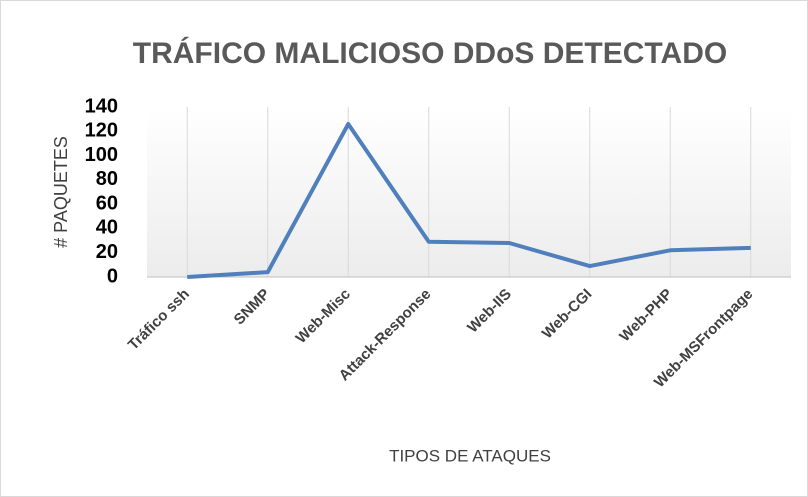 This screenshot has width=808, height=497. I want to click on y-tick-label: 60, so click(107, 203).